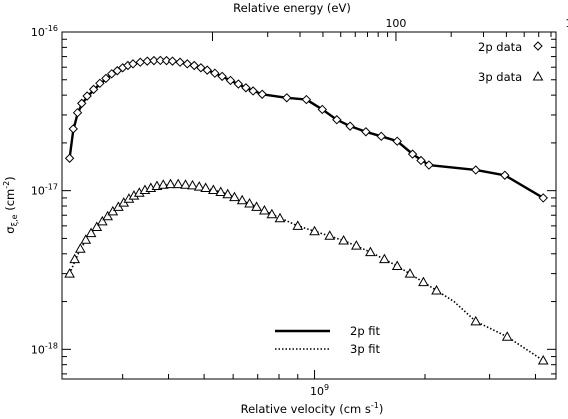  Describe the element at coordinates (44, 190) in the screenshot. I see `y-tick-label: 10-17` at that location.